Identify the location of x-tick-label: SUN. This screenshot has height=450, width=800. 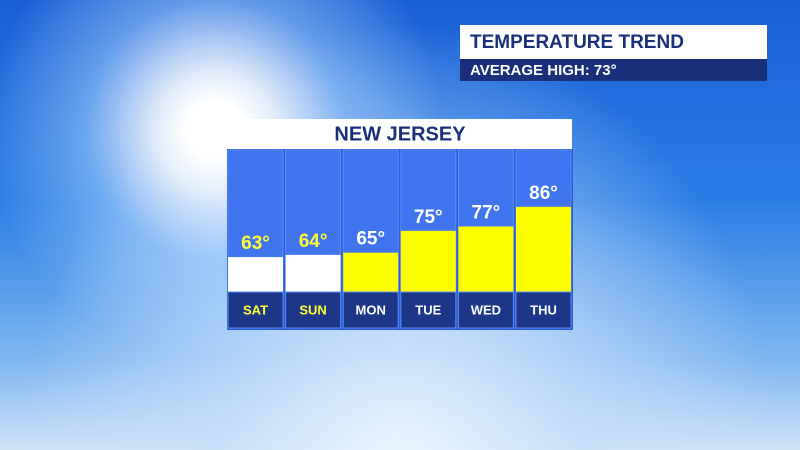
(312, 309).